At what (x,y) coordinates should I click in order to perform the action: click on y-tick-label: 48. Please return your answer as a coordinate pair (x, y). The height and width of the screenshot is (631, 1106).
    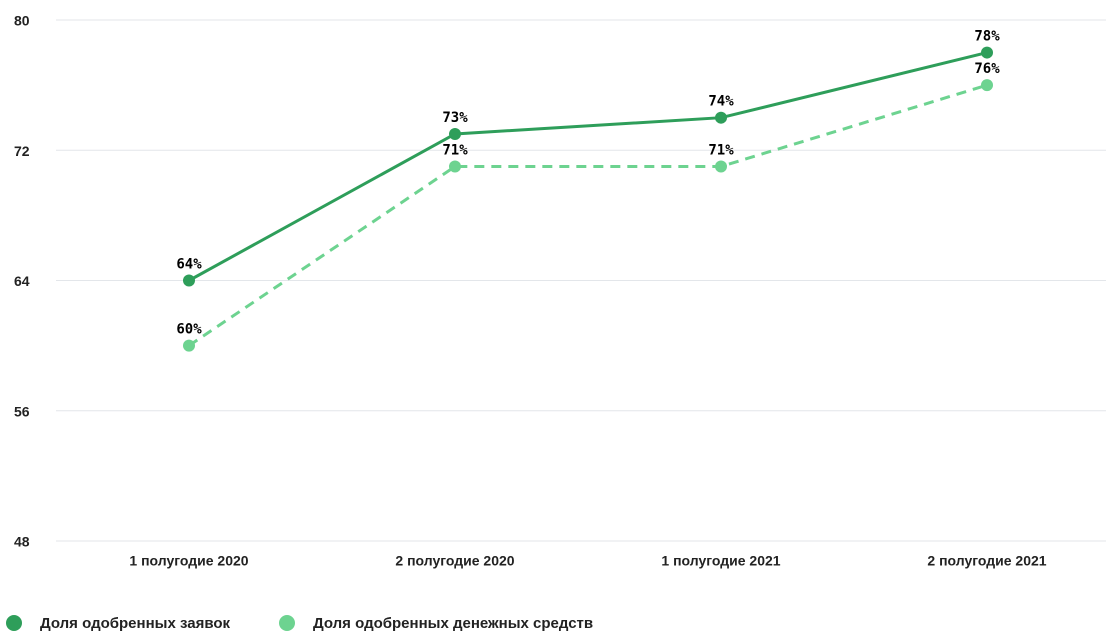
    Looking at the image, I should click on (22, 542).